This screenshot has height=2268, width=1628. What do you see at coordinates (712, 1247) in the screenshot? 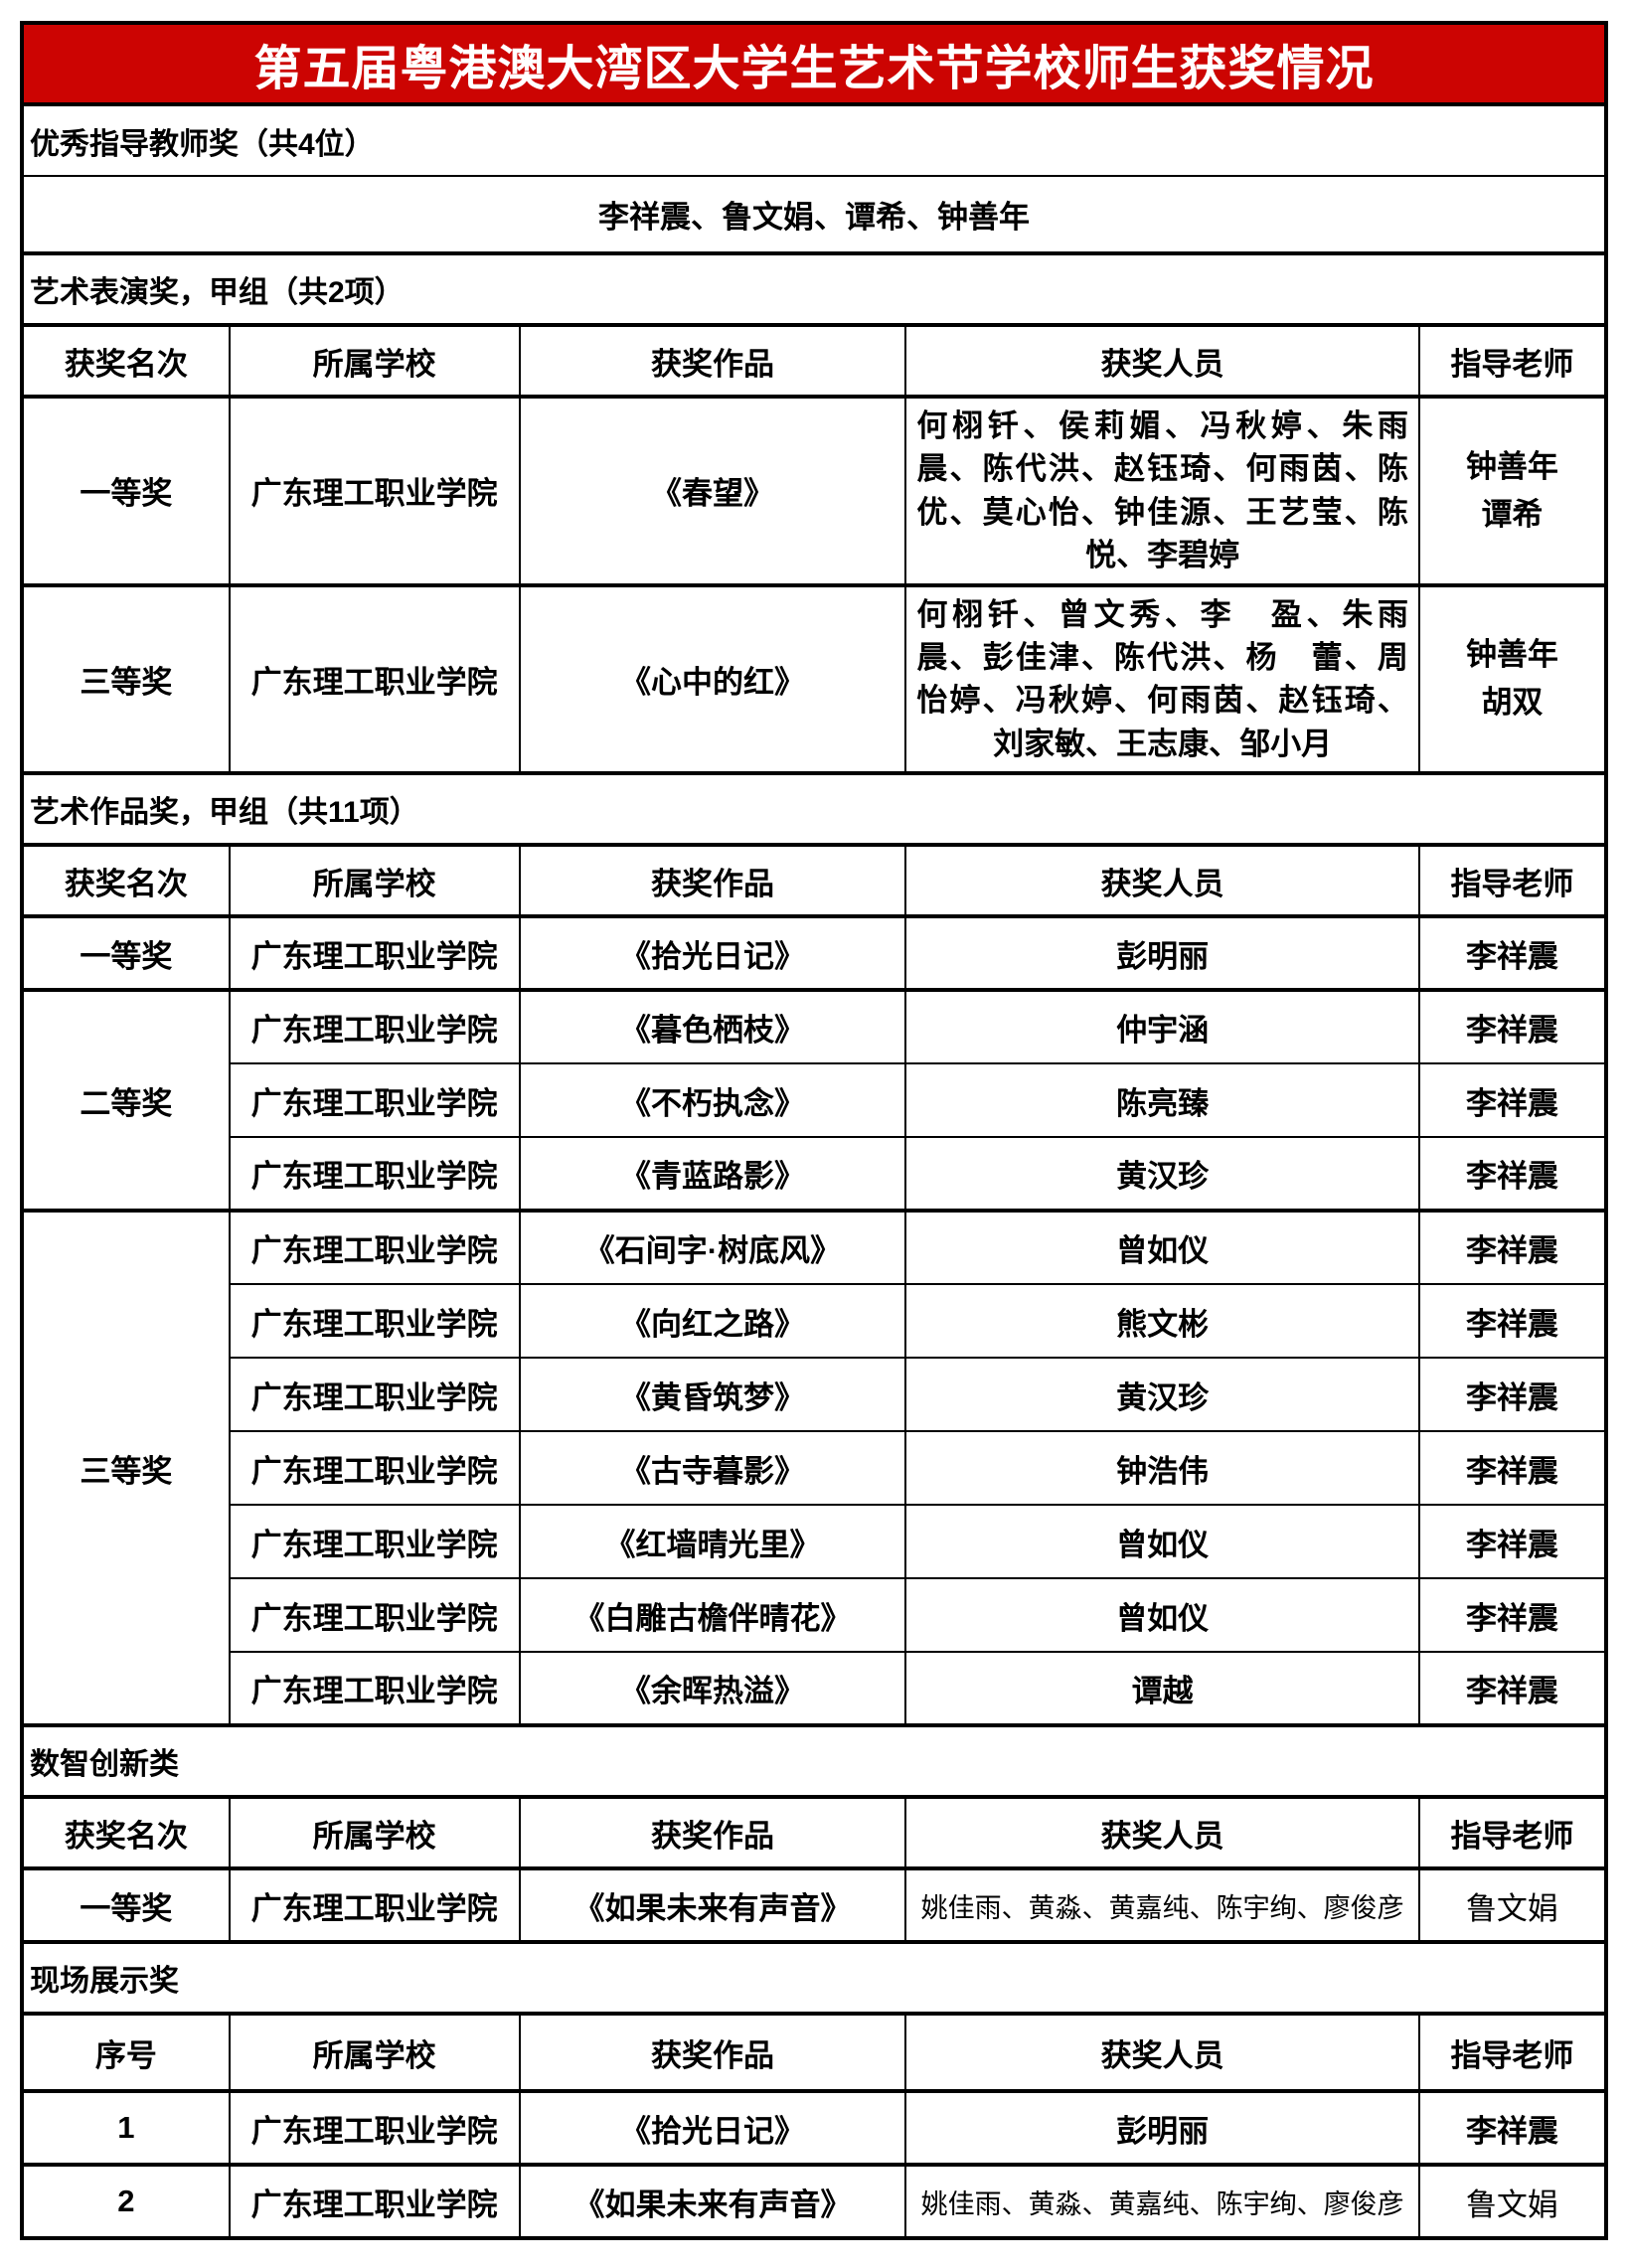
I see `cell-work: 《石间字·树底风》` at bounding box center [712, 1247].